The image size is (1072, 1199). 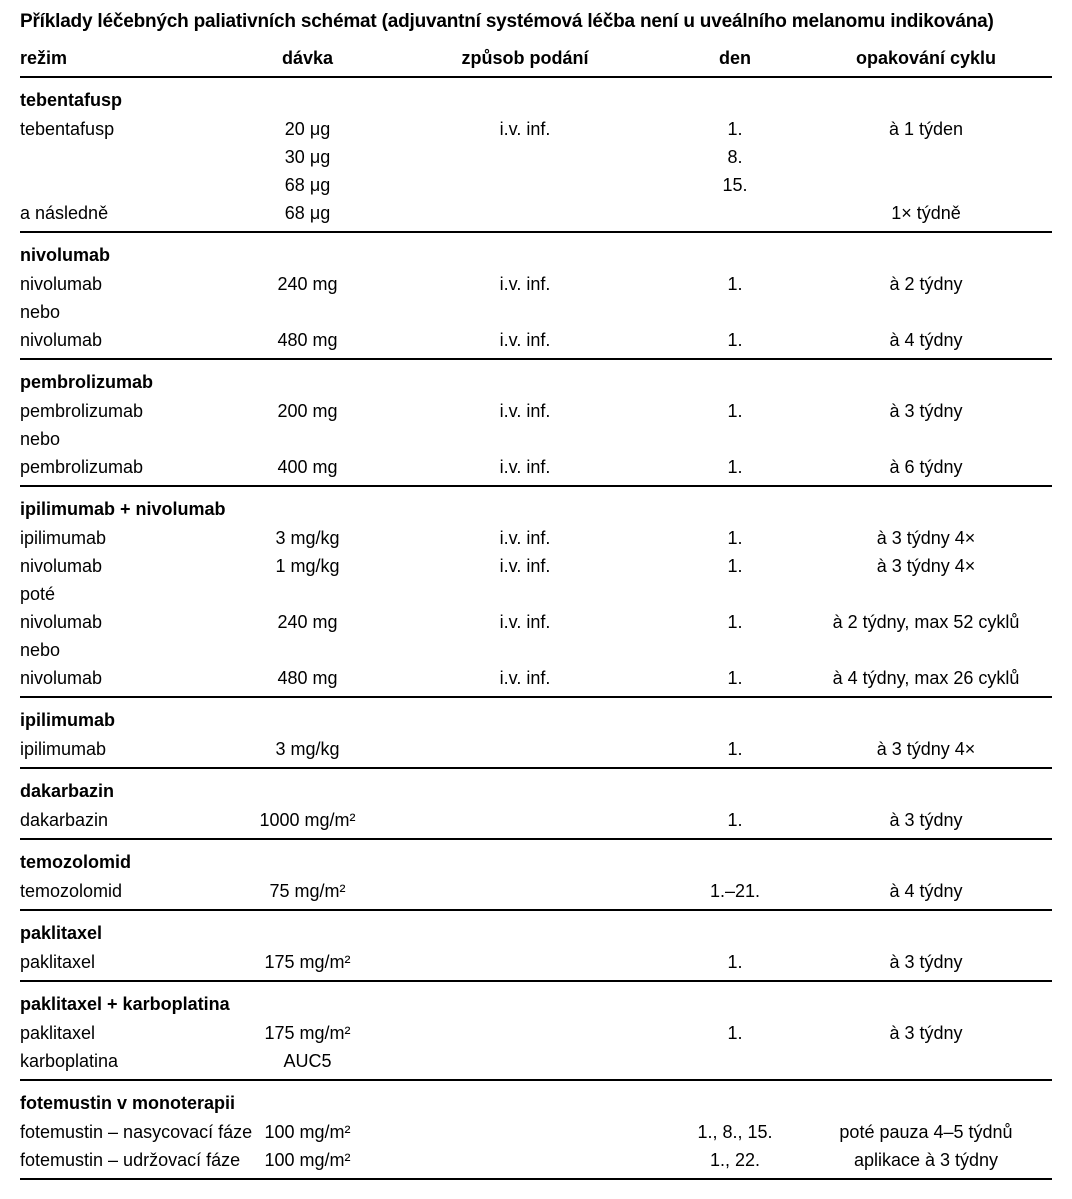 I want to click on dose-cell: 1000 mg/m², so click(x=307, y=820).